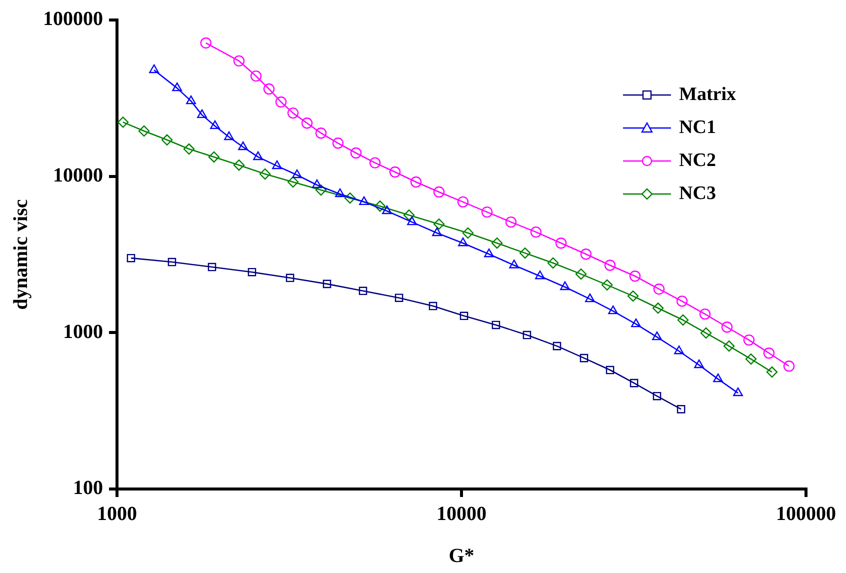 The image size is (846, 573). Describe the element at coordinates (697, 161) in the screenshot. I see `legend-label: NC2` at that location.